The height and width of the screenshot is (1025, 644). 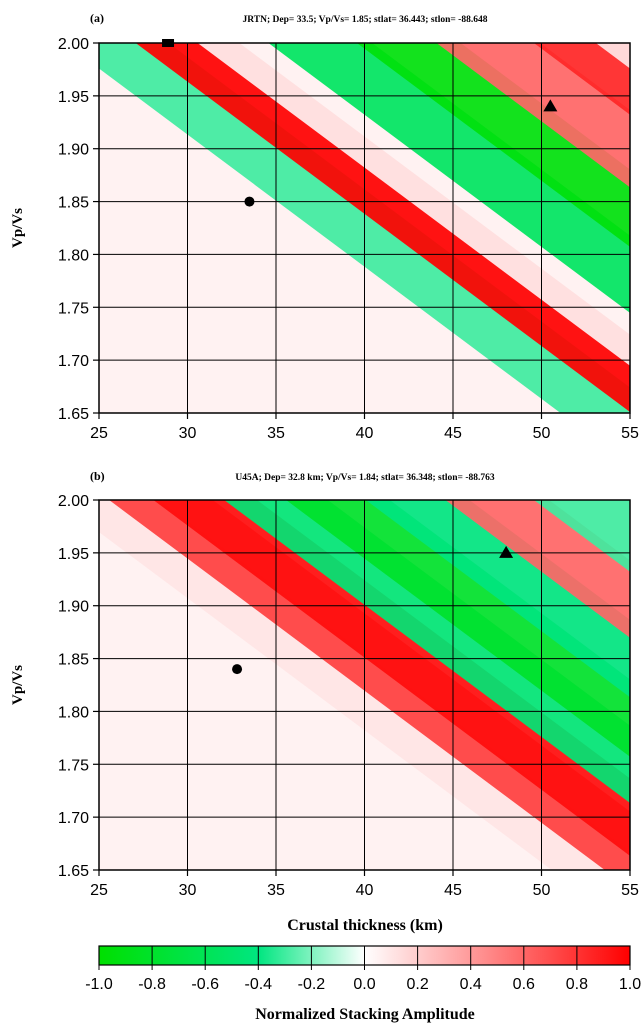 I want to click on square-marker, so click(x=168, y=43).